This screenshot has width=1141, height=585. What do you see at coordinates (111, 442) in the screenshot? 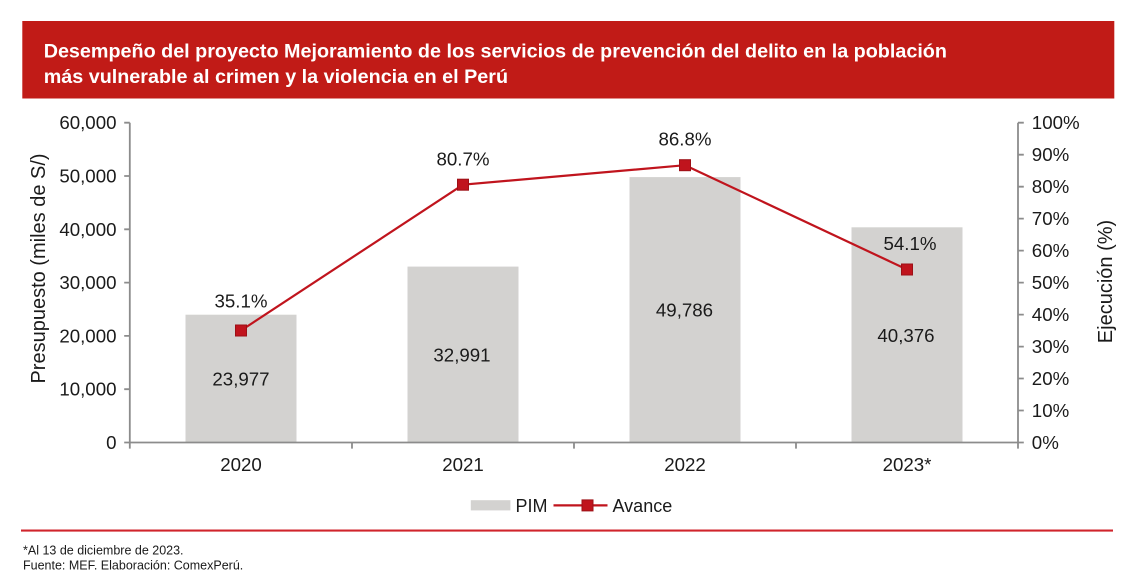
I see `svg-text: 0` at bounding box center [111, 442].